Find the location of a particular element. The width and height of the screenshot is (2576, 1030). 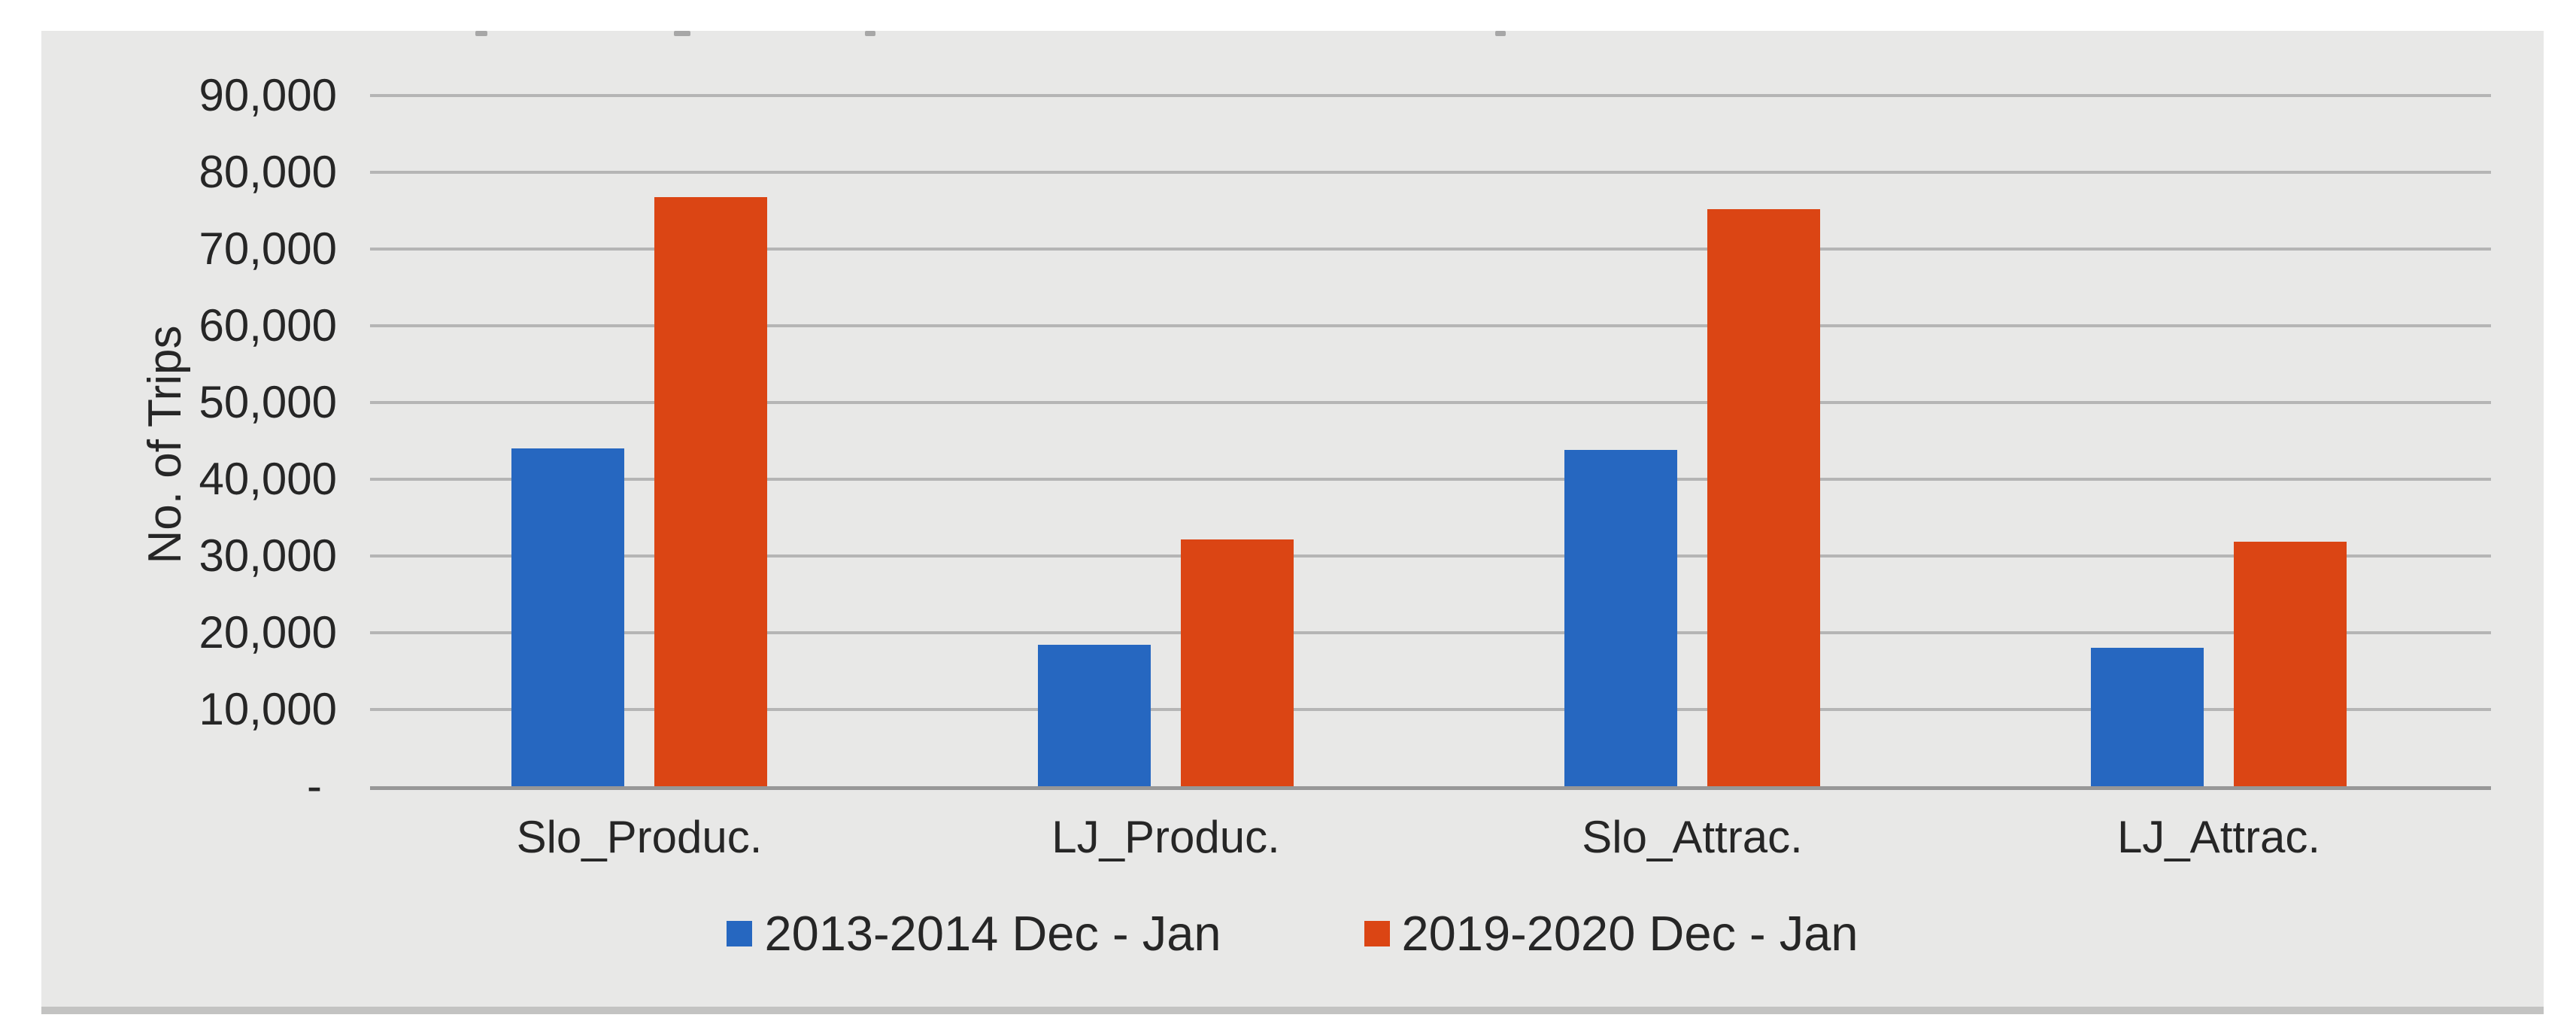

x-category-label: LJ_Attrac. is located at coordinates (2218, 837).